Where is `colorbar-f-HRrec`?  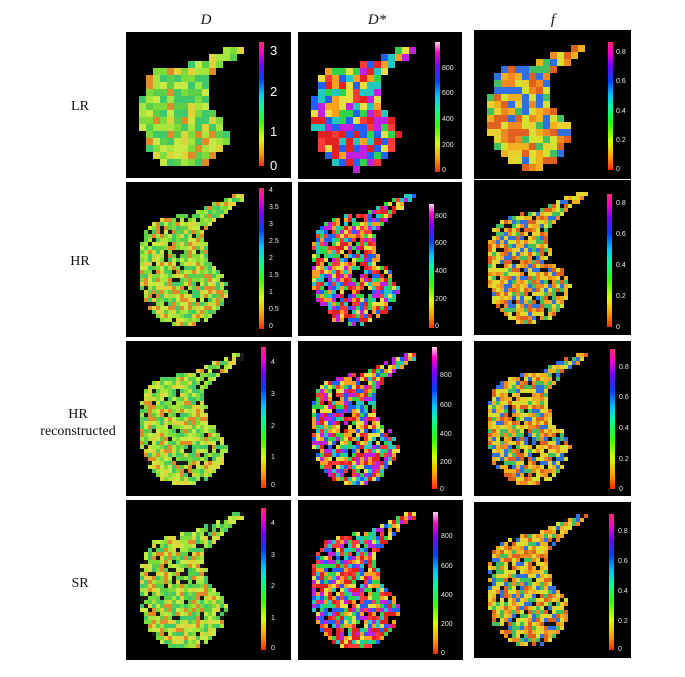
colorbar-f-HRrec is located at coordinates (612, 419).